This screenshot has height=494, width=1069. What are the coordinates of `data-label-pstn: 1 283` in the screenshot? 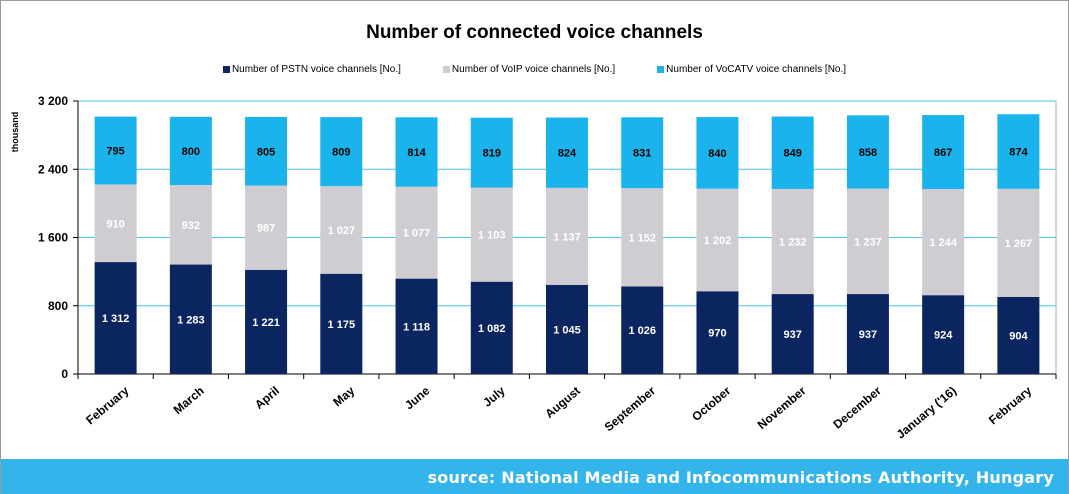 It's located at (191, 320).